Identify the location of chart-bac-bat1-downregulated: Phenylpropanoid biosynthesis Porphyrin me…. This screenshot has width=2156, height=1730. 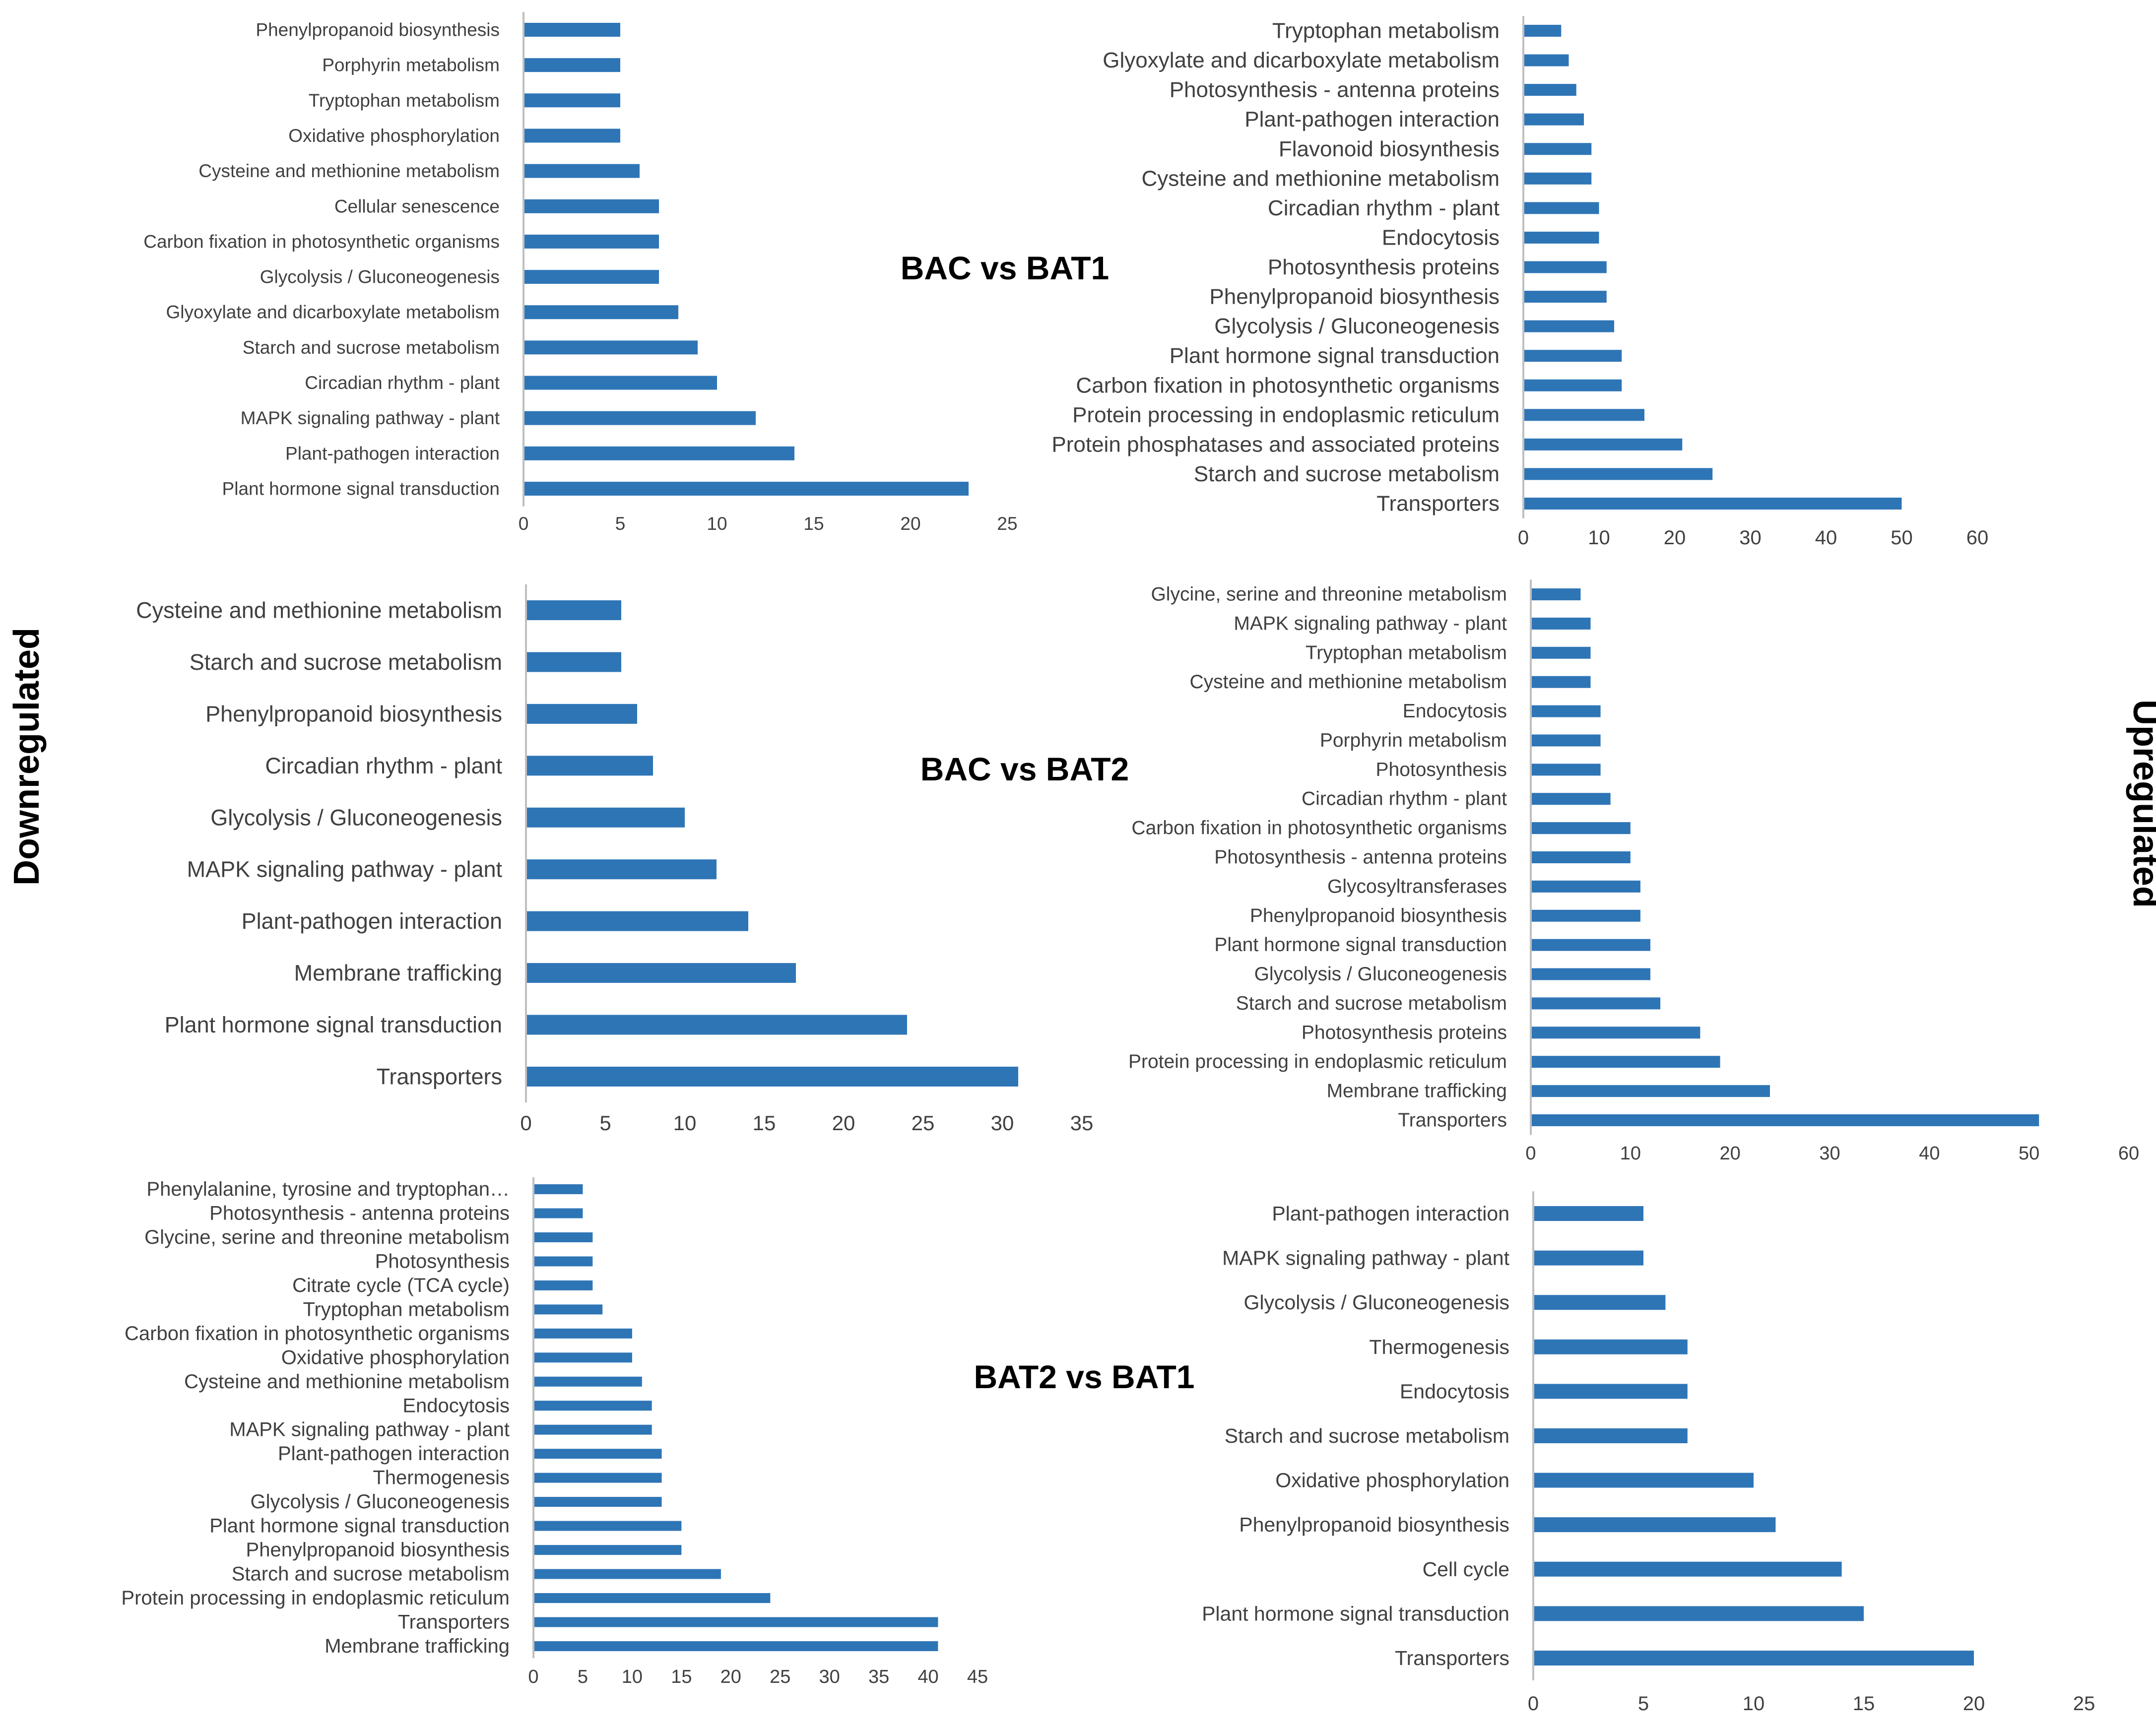
(626, 273).